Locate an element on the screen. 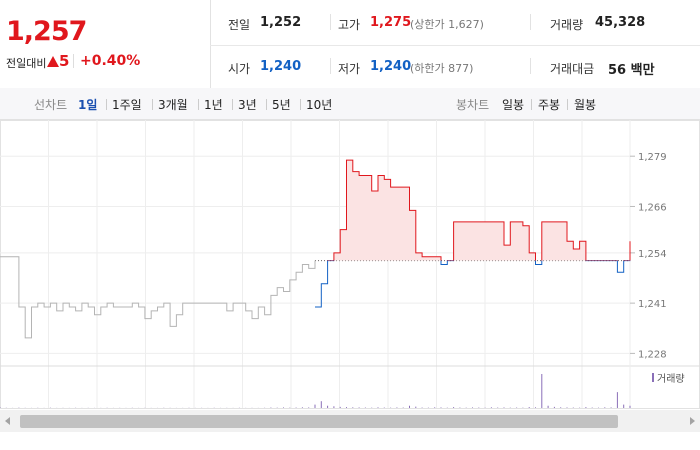 This screenshot has width=700, height=450. price-area is located at coordinates (472, 210).